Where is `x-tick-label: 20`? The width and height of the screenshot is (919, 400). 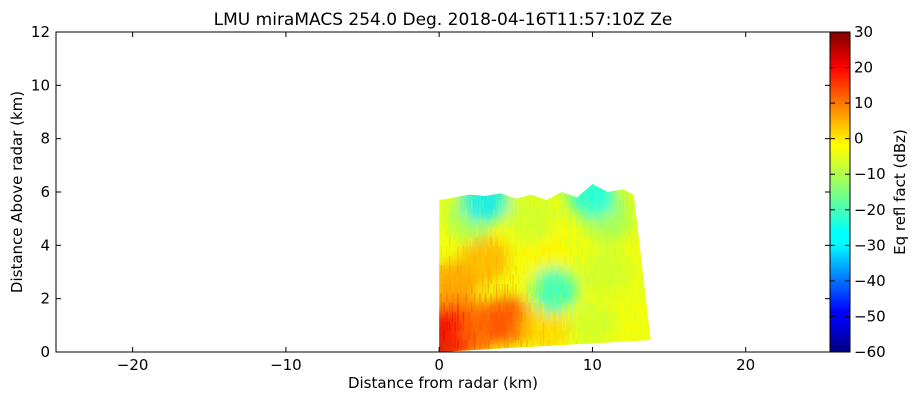
x-tick-label: 20 is located at coordinates (745, 365).